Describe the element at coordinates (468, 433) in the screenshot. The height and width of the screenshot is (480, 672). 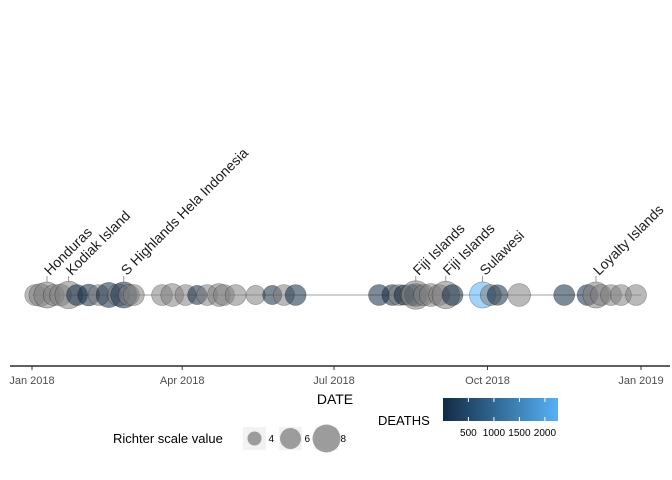
I see `color-legend-label: 500` at that location.